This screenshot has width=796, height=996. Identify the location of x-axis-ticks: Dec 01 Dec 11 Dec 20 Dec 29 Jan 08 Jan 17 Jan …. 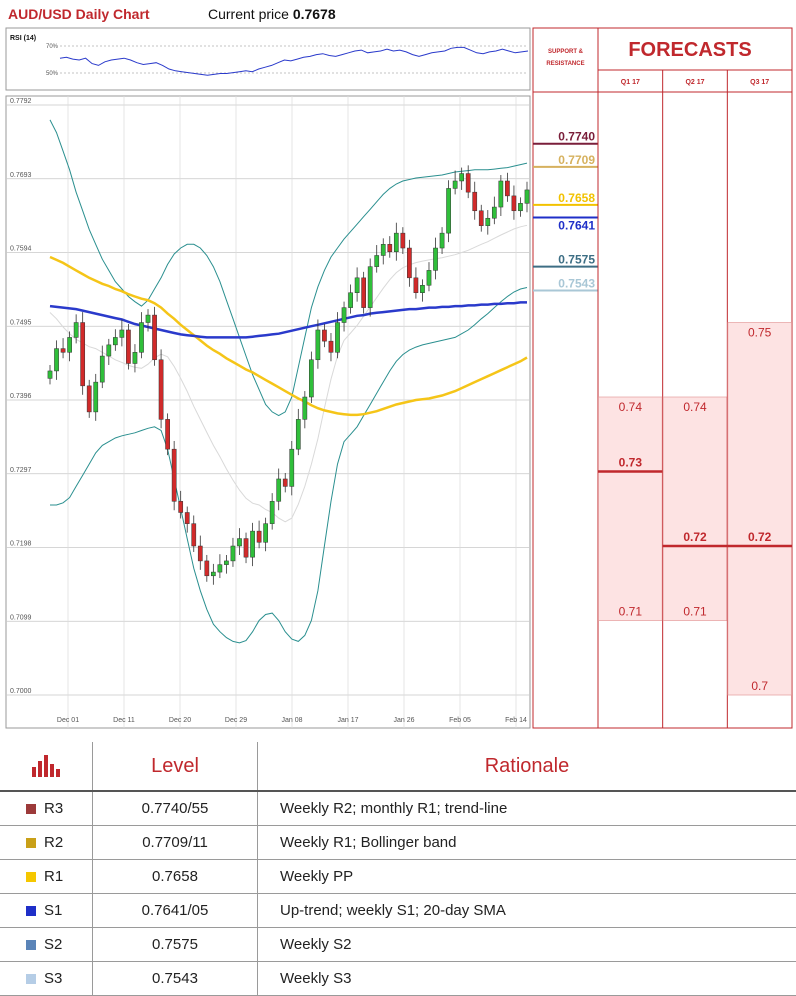
(292, 720).